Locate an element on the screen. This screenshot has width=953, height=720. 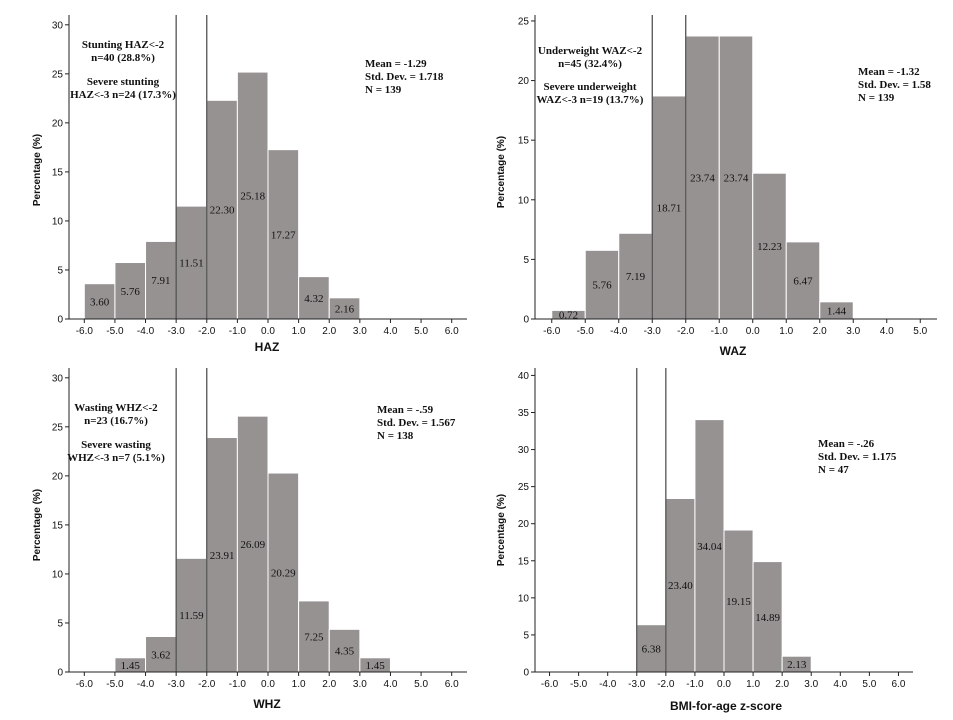
waz-bar-label: 7.19 is located at coordinates (636, 277).